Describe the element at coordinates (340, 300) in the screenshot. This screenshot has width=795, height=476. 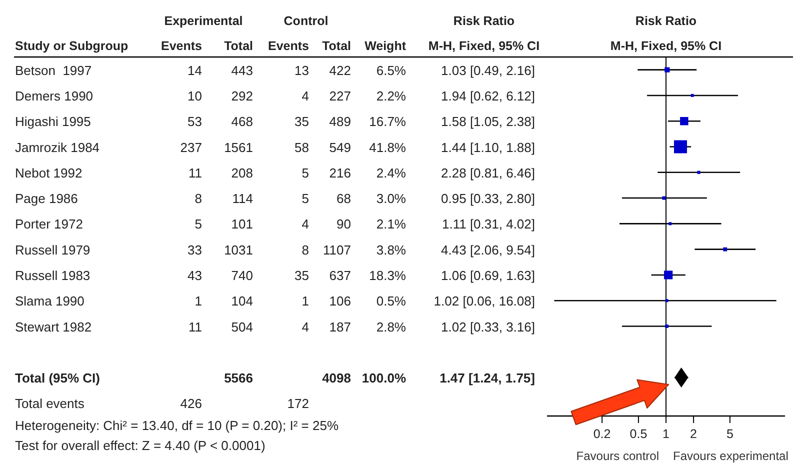
I see `data-label: 106` at that location.